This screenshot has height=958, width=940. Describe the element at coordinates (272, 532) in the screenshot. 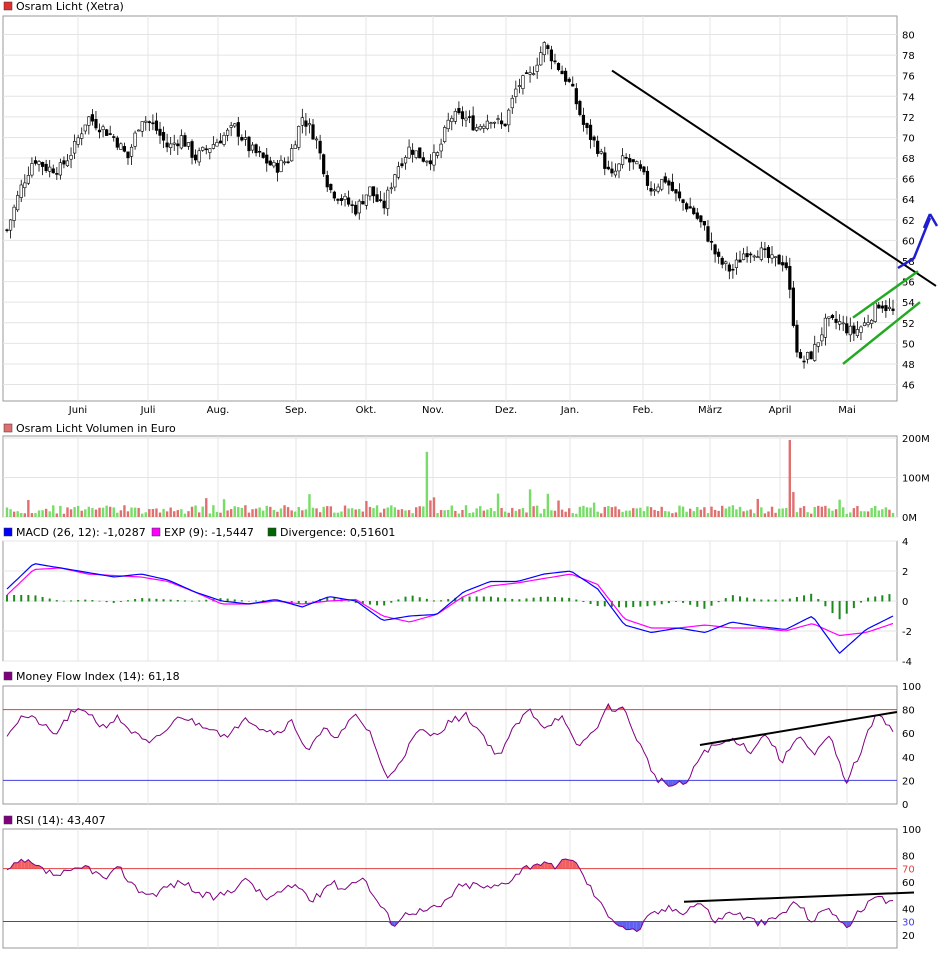

I see `legend-swatch-divergence` at that location.